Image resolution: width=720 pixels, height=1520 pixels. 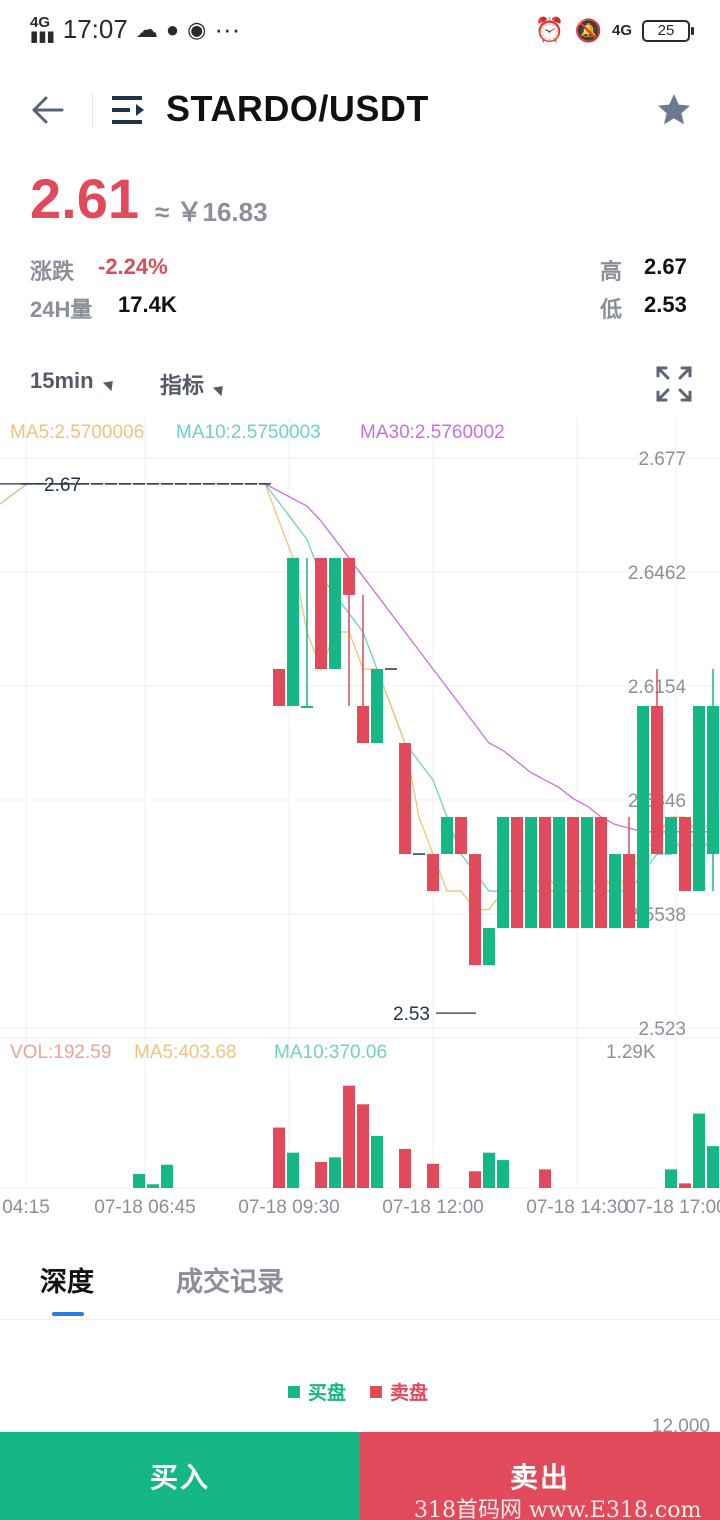 I want to click on low-value: 2.53, so click(x=665, y=304).